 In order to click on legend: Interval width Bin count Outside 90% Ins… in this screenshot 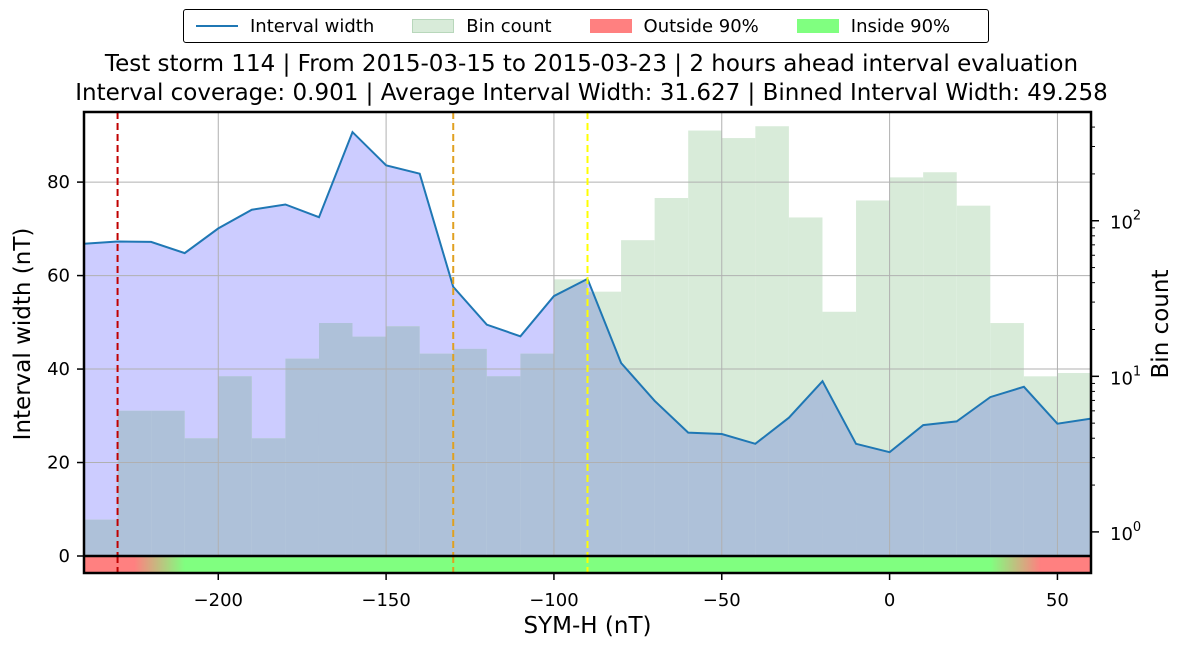, I will do `click(586, 26)`.